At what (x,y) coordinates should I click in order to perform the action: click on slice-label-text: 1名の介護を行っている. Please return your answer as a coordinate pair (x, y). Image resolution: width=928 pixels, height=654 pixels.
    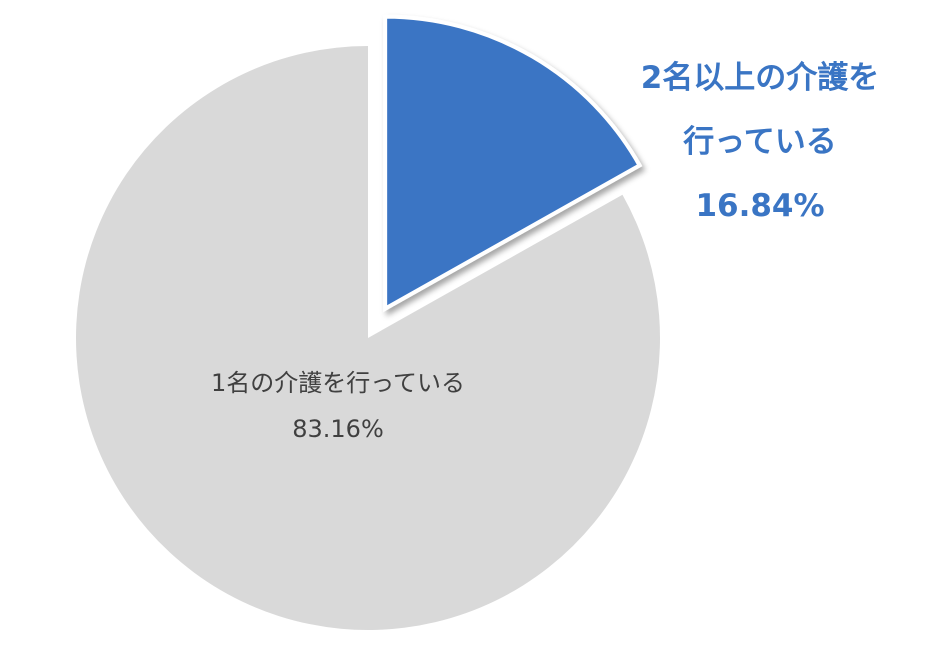
    Looking at the image, I should click on (338, 383).